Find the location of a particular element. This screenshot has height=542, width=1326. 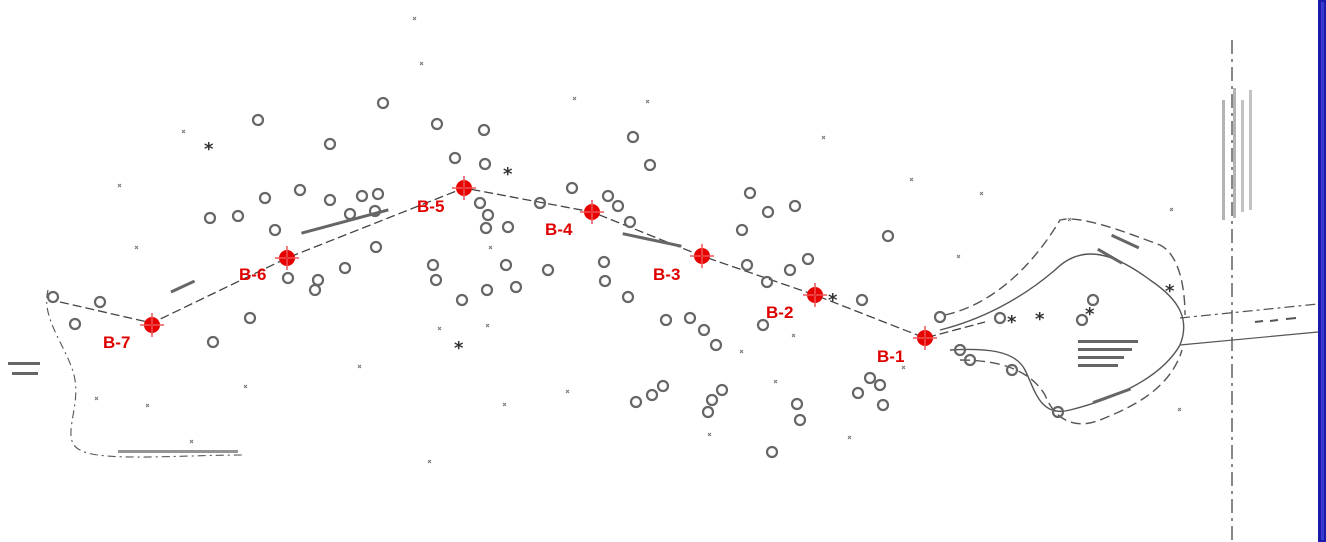

boring-marker-b3 is located at coordinates (702, 256).